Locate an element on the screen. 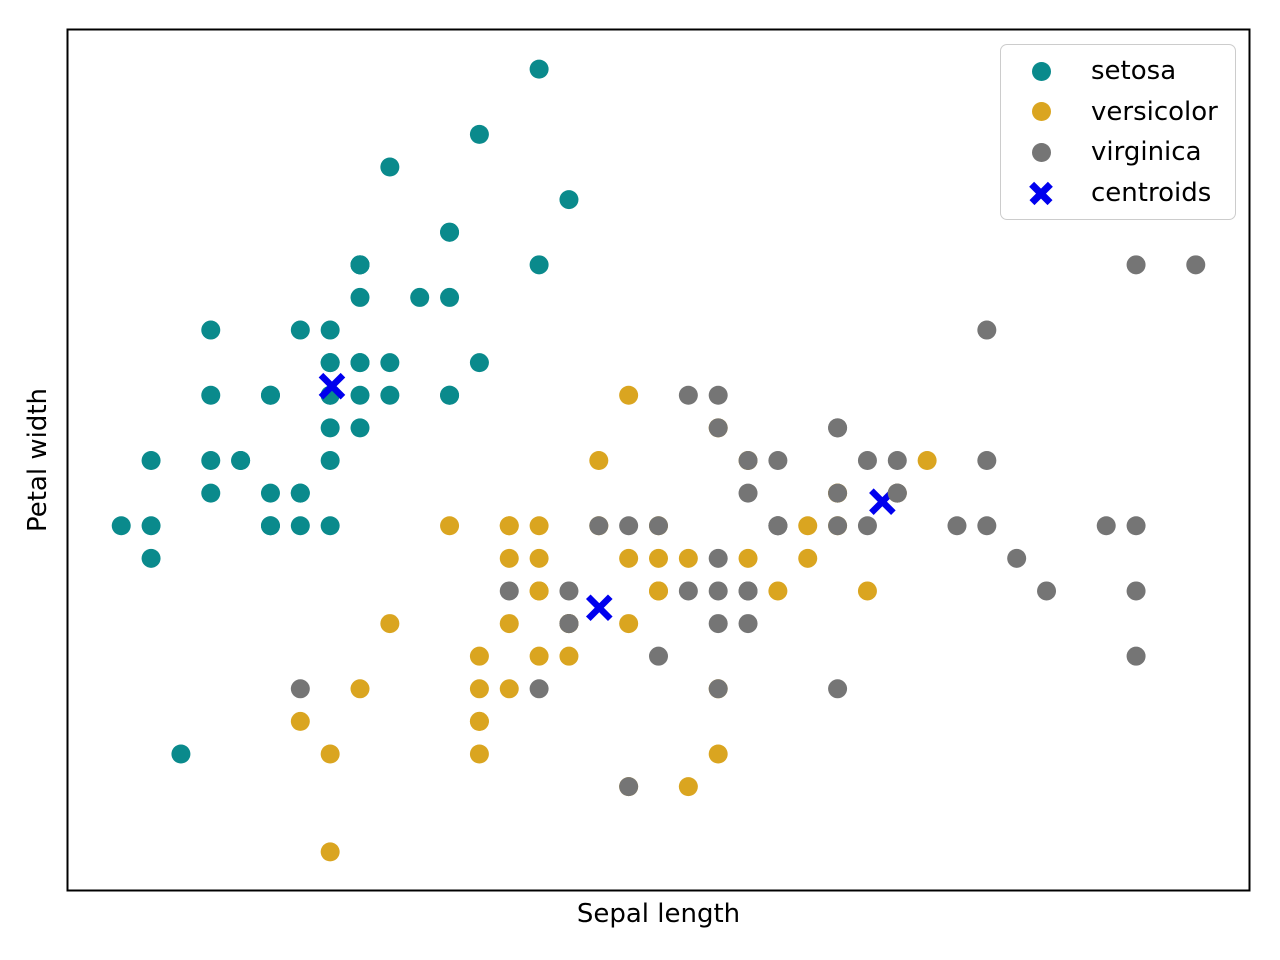 This screenshot has height=960, width=1280. legend-item-setosa: setosa is located at coordinates (1118, 71).